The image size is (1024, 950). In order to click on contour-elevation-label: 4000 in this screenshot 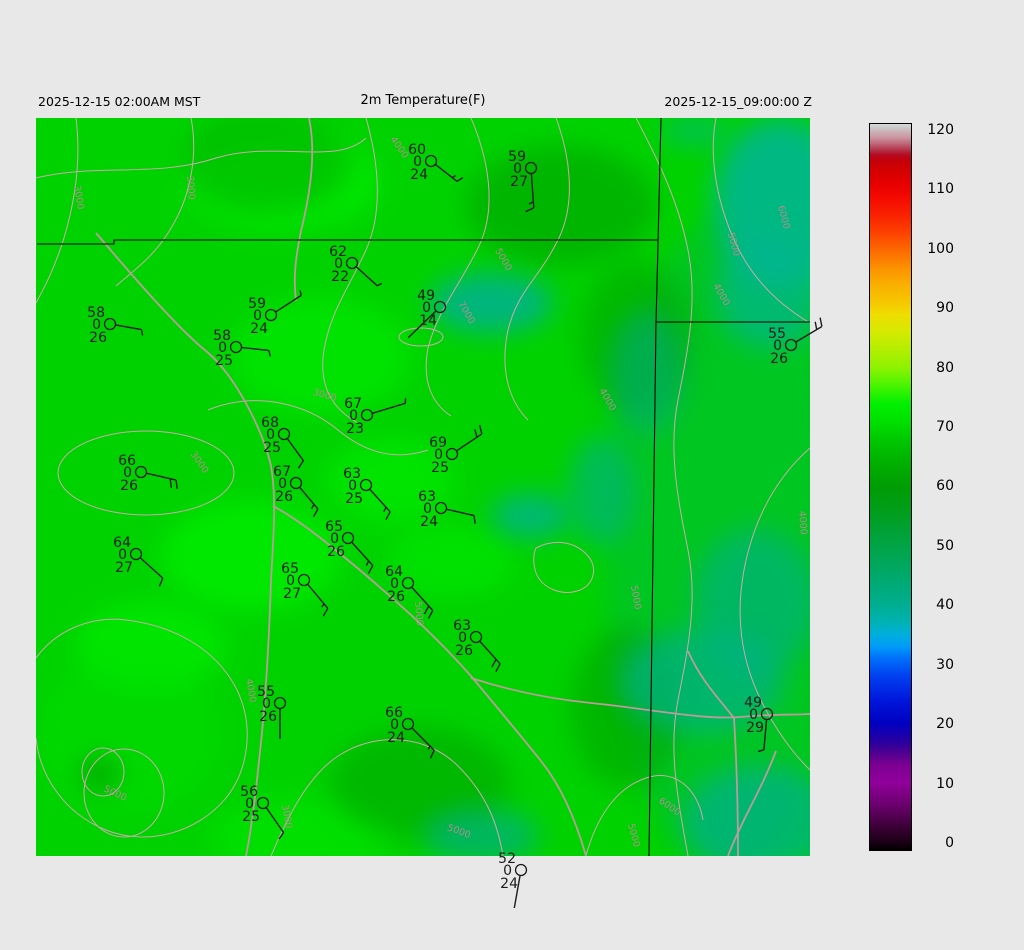, I will do `click(250, 691)`.